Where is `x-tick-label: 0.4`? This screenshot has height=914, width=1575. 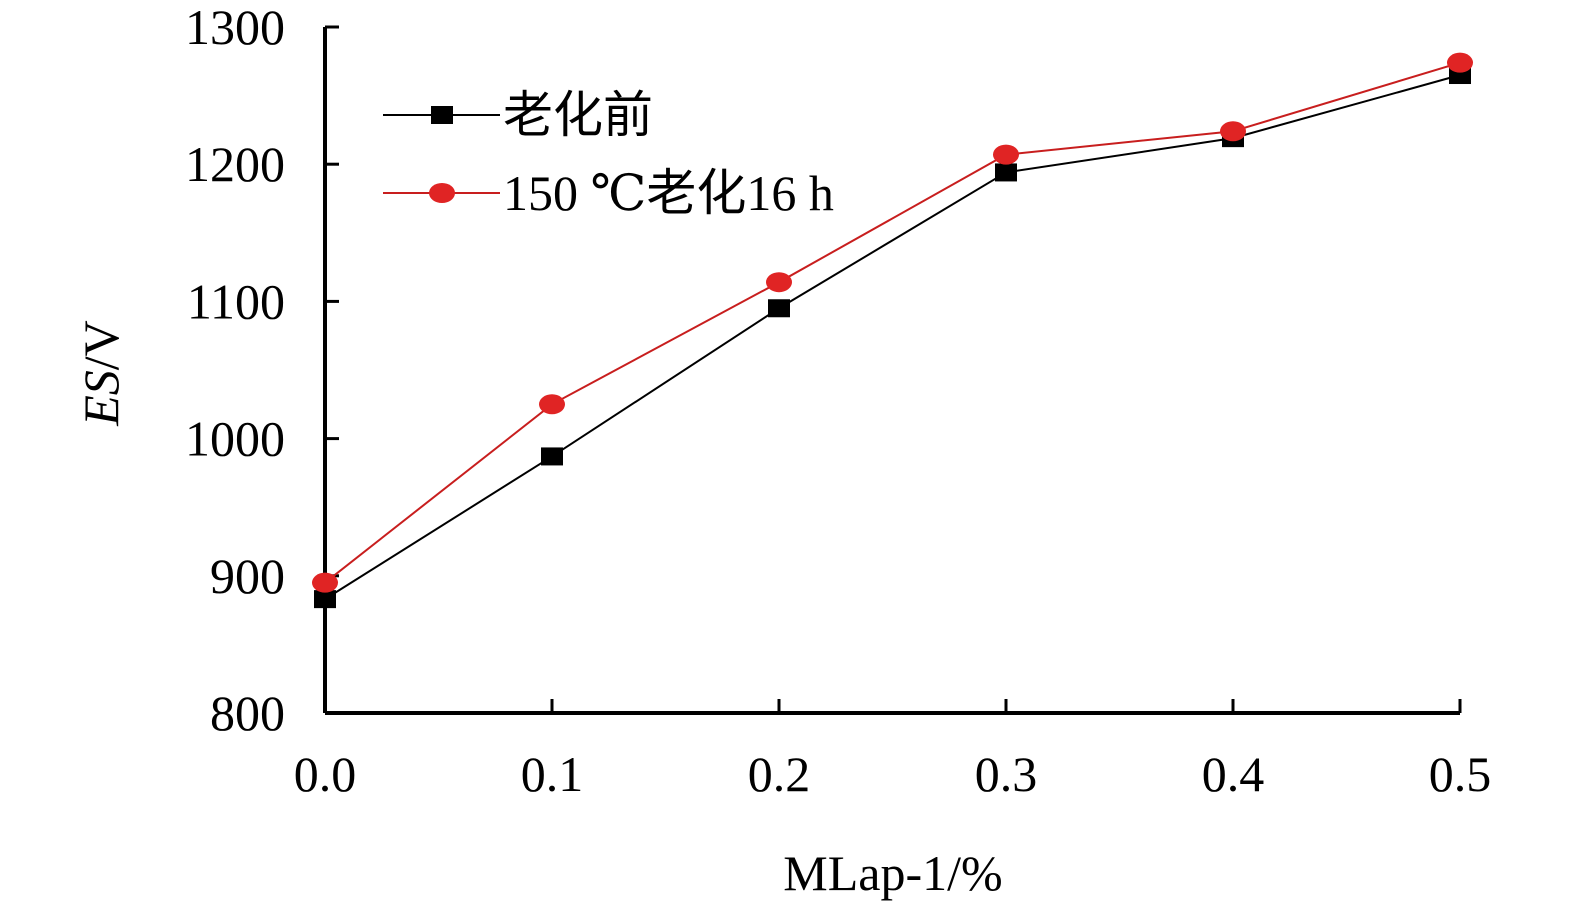
x-tick-label: 0.4 is located at coordinates (1233, 774).